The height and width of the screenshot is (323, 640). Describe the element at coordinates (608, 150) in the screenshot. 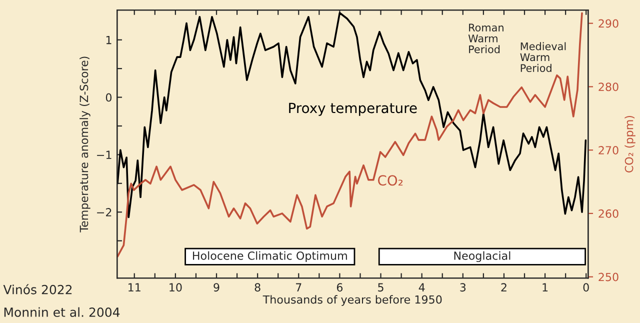

I see `y2-tick-label: 270` at that location.